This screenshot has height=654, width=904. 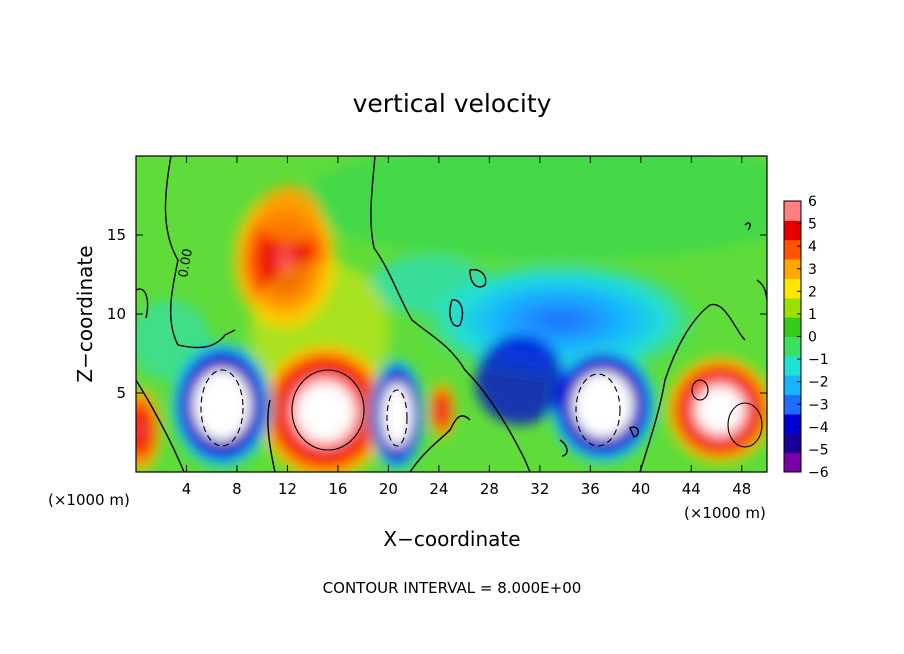 What do you see at coordinates (489, 489) in the screenshot?
I see `x-tick-label: 28` at bounding box center [489, 489].